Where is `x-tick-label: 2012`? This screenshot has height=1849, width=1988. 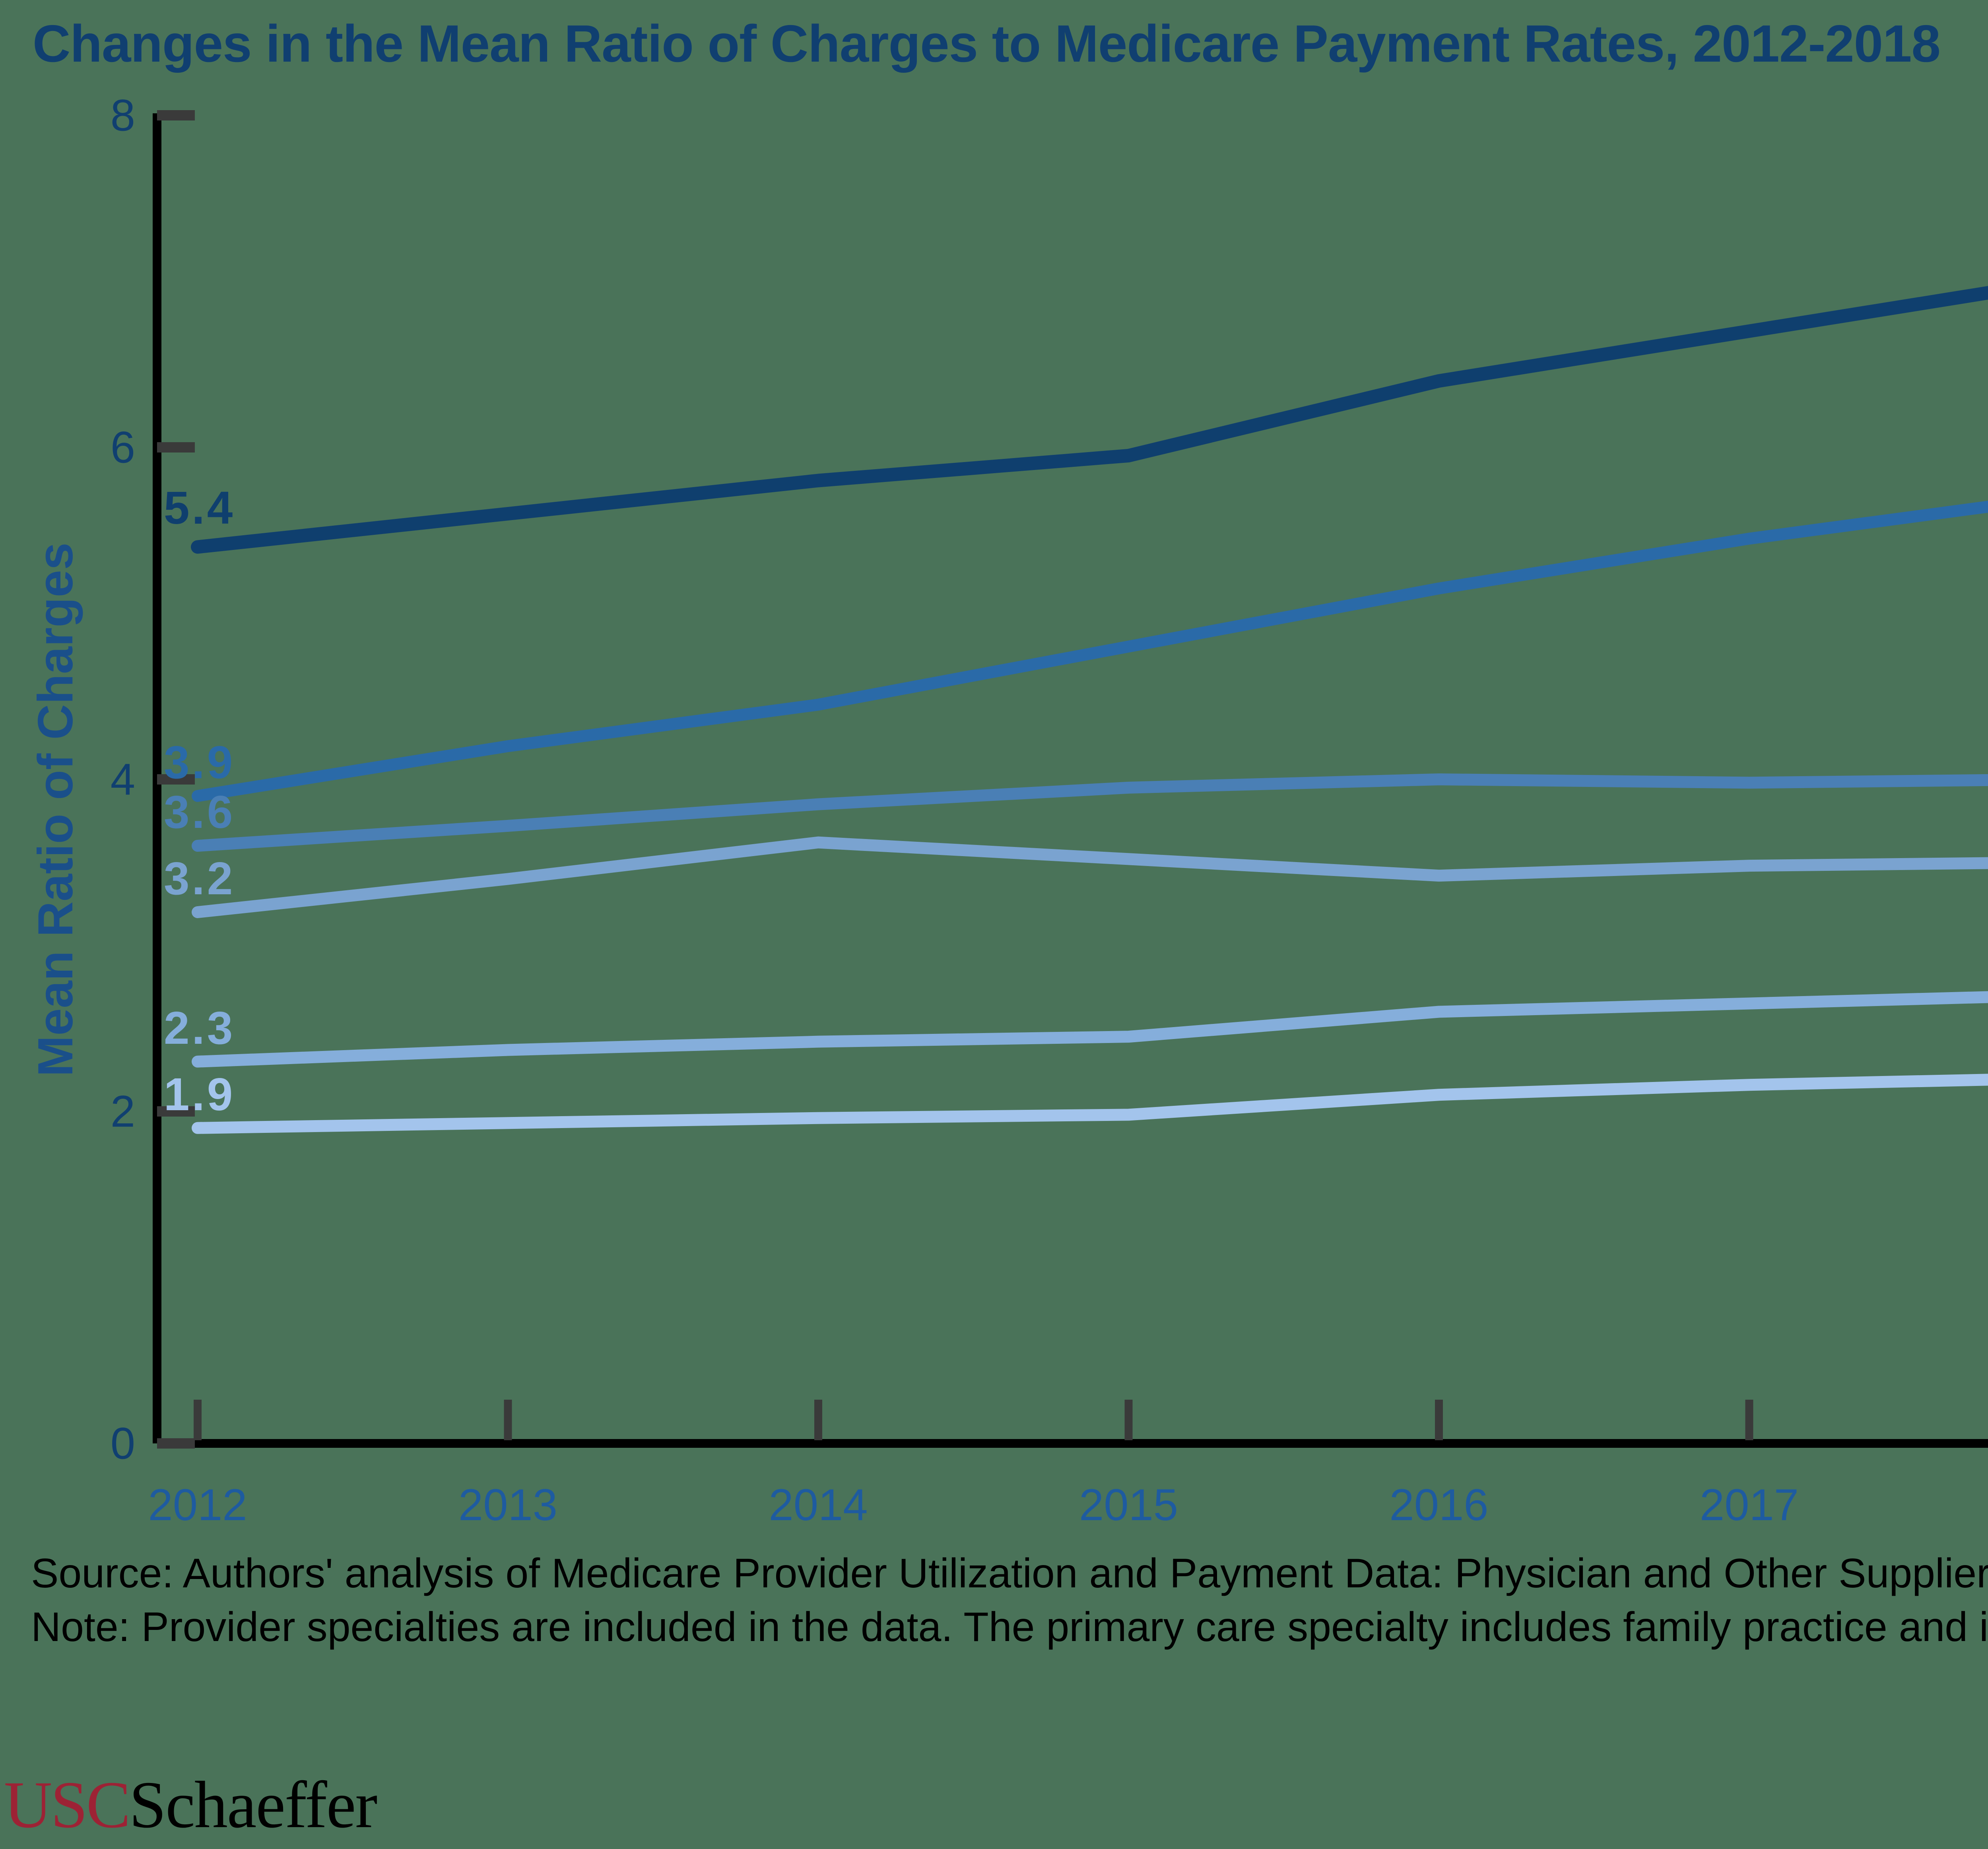
x-tick-label: 2012 is located at coordinates (197, 1505).